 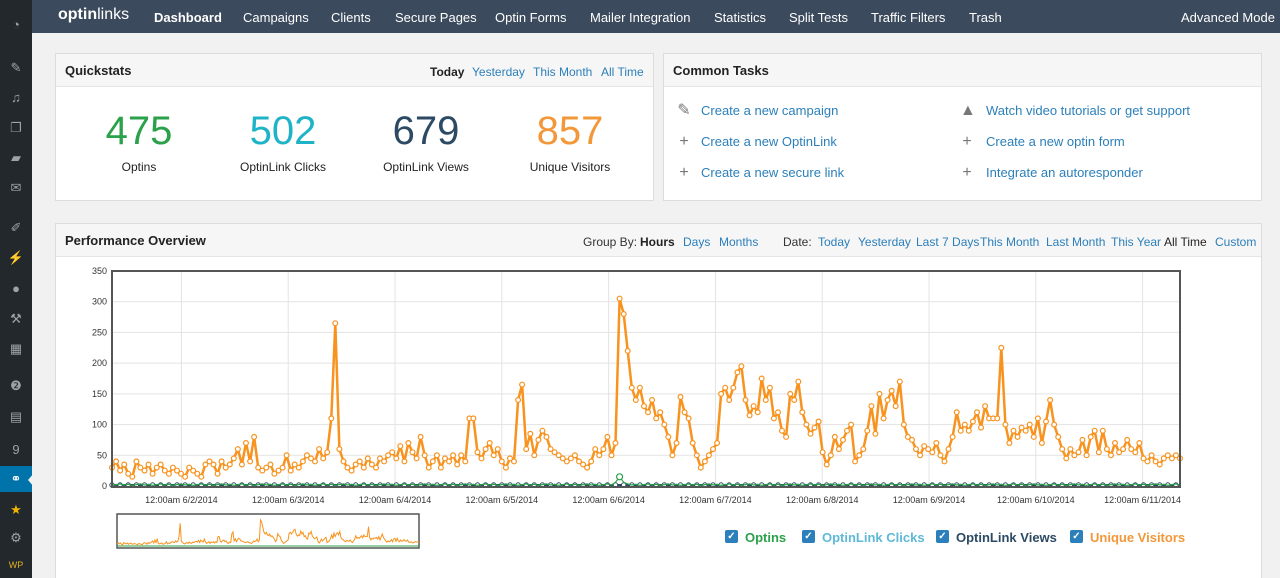 What do you see at coordinates (16, 479) in the screenshot?
I see `optinlinks-icon: ⚭` at bounding box center [16, 479].